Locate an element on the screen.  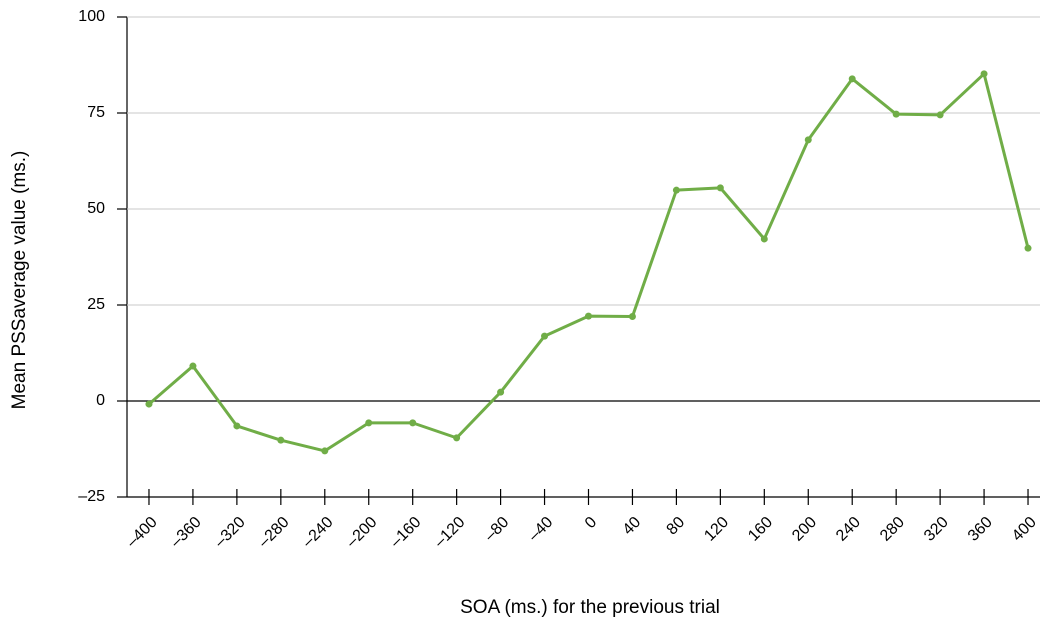
y-tick-label: 0 is located at coordinates (100, 400).